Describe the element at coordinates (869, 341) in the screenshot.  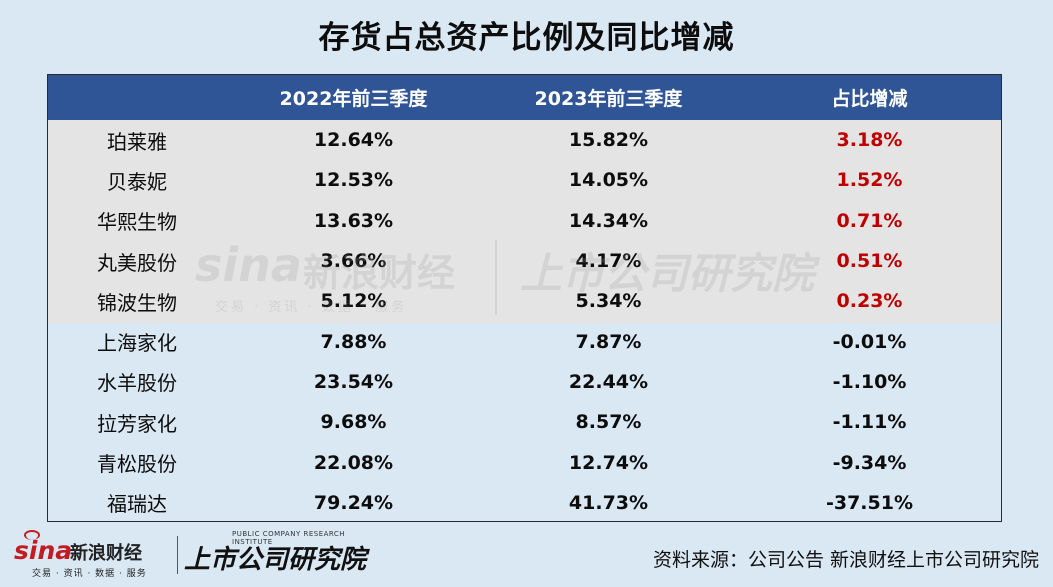
I see `change-cell: -0.01%` at that location.